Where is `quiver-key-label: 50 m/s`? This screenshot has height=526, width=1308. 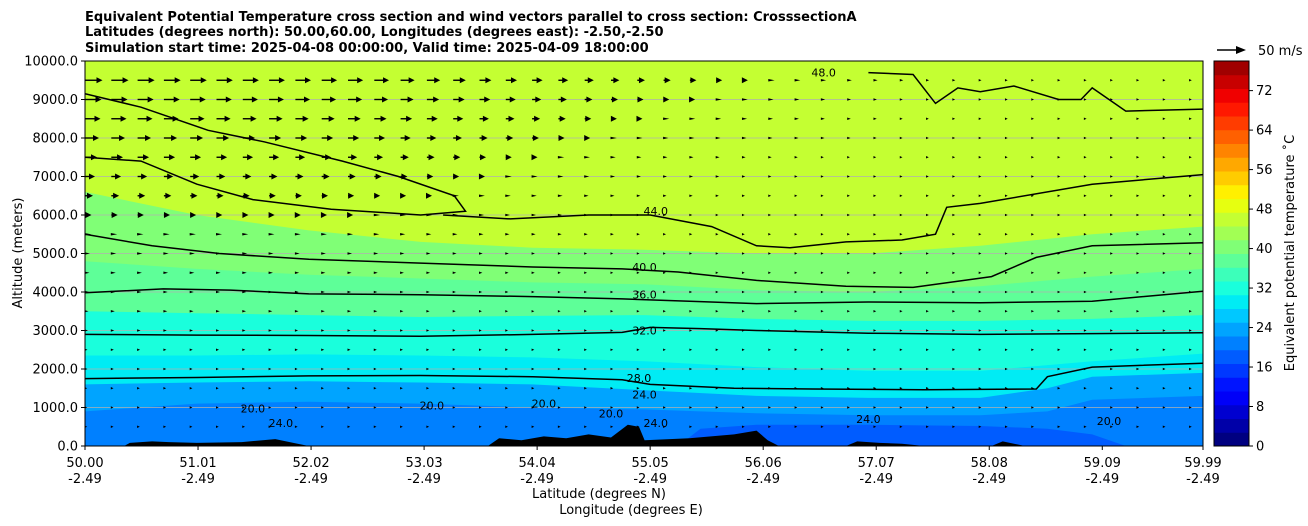
quiver-key-label: 50 m/s is located at coordinates (1280, 51).